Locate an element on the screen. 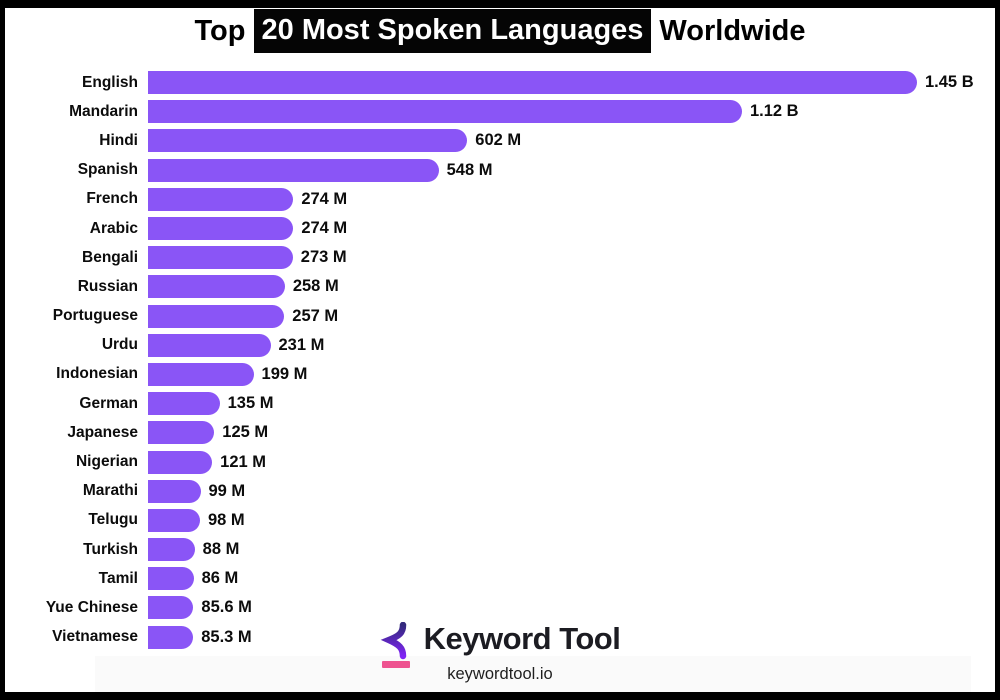  bar-track: 125 M is located at coordinates (208, 433).